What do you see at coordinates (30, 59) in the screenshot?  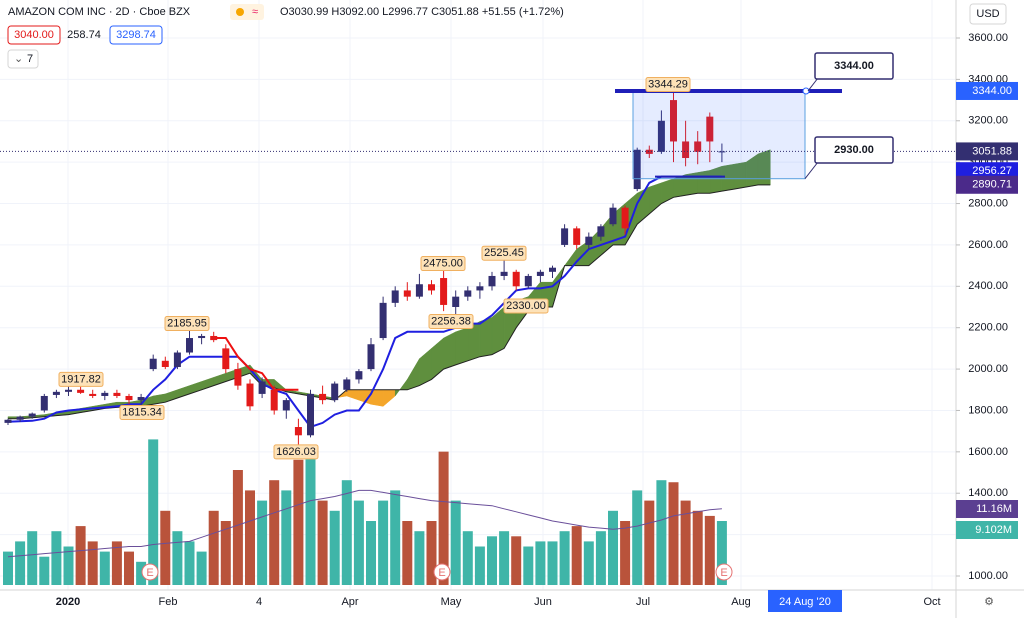 I see `indicator-count: 7` at bounding box center [30, 59].